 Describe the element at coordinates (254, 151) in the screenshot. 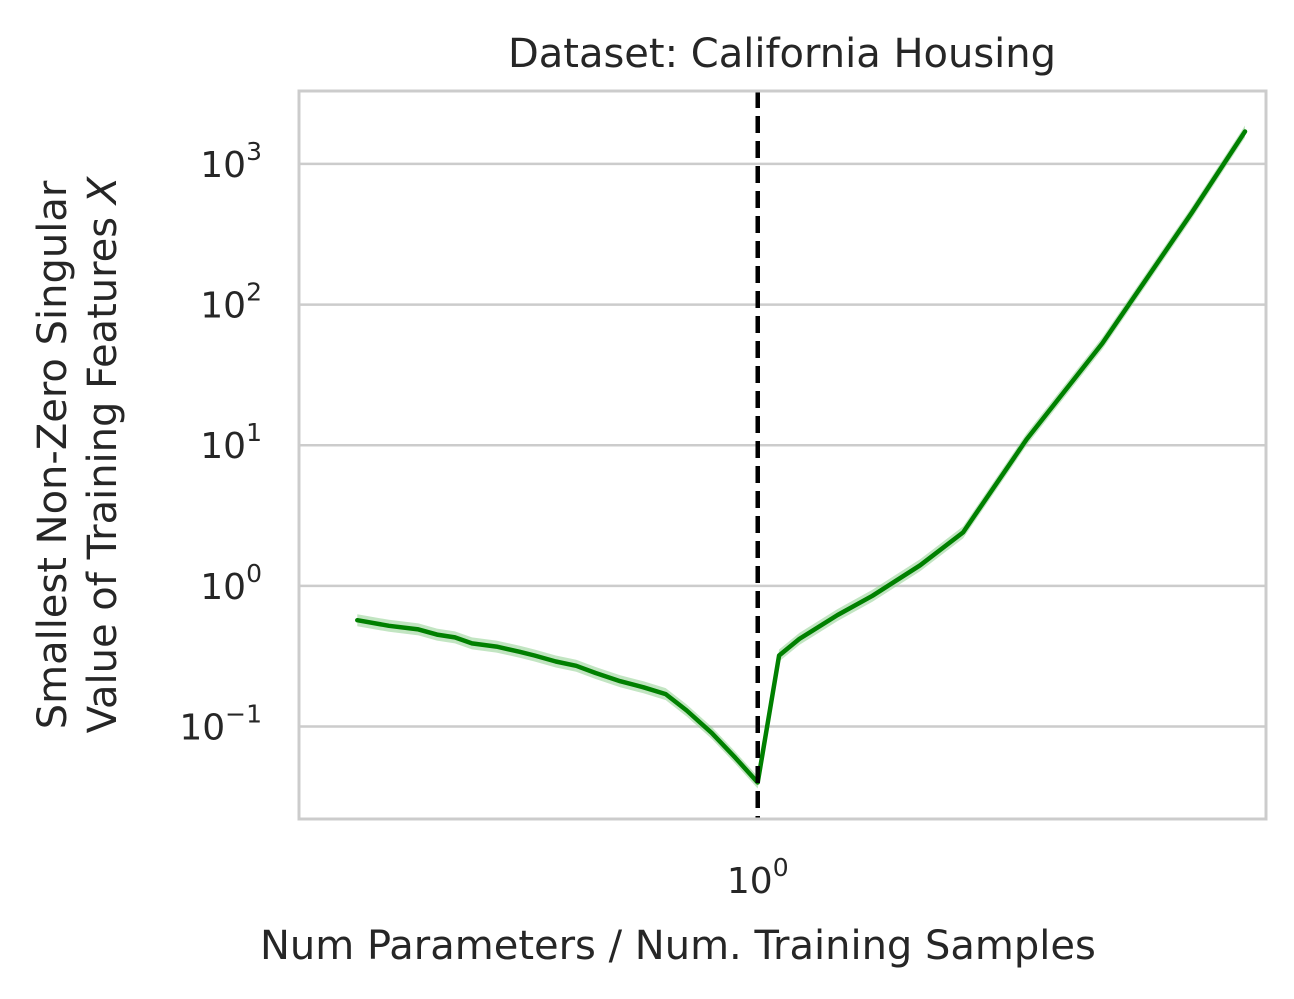

I see `y-tick-exponent: 3` at that location.